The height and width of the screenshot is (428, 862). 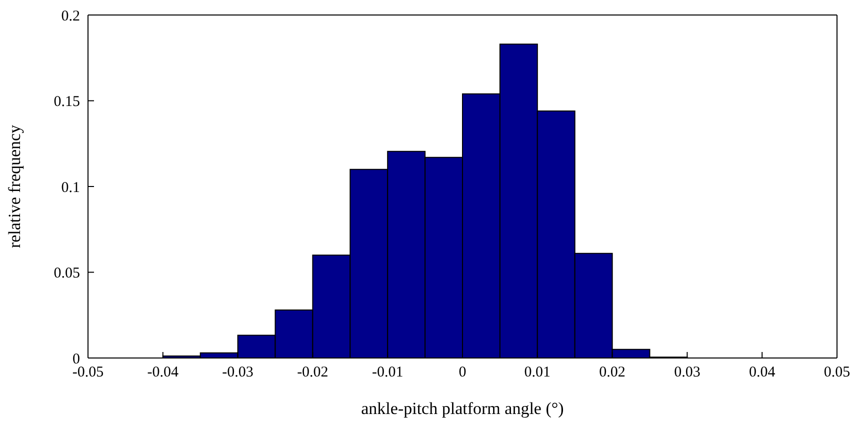 What do you see at coordinates (163, 372) in the screenshot?
I see `x-tick-label: -0.04` at bounding box center [163, 372].